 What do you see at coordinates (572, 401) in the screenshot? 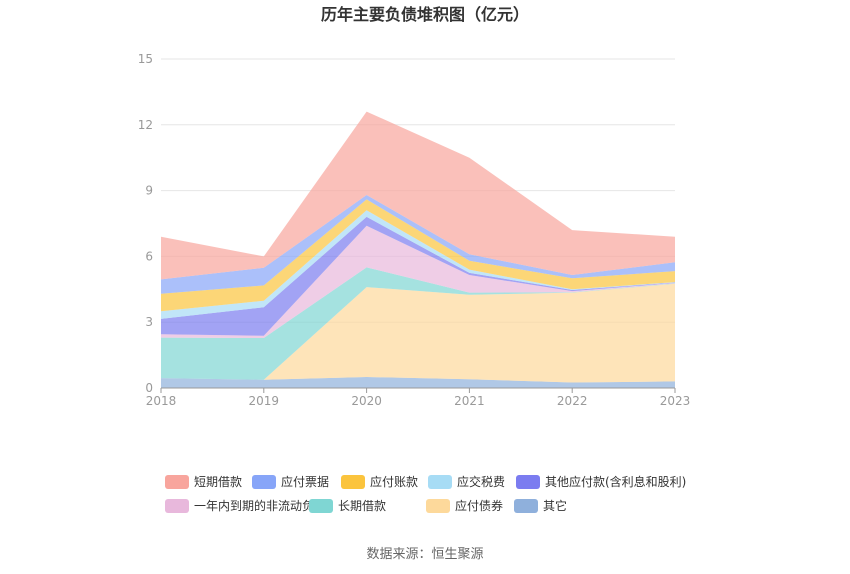
I see `x-tick-label: 2022` at bounding box center [572, 401].